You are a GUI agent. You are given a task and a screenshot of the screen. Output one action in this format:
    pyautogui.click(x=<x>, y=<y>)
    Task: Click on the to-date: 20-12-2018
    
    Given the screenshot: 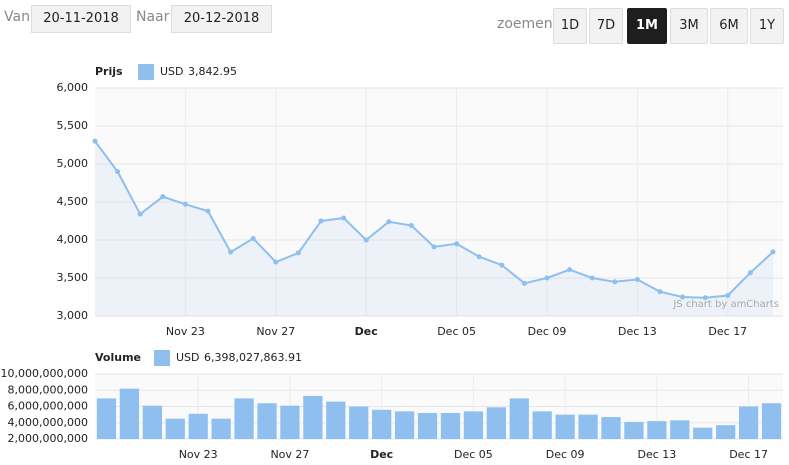 What is the action you would take?
    pyautogui.click(x=221, y=19)
    